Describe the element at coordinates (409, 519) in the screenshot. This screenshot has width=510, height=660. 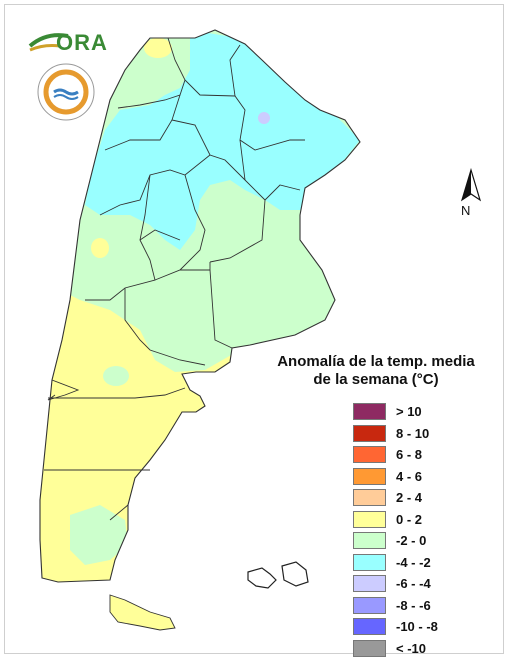
I see `legend-label: 0 - 2` at that location.